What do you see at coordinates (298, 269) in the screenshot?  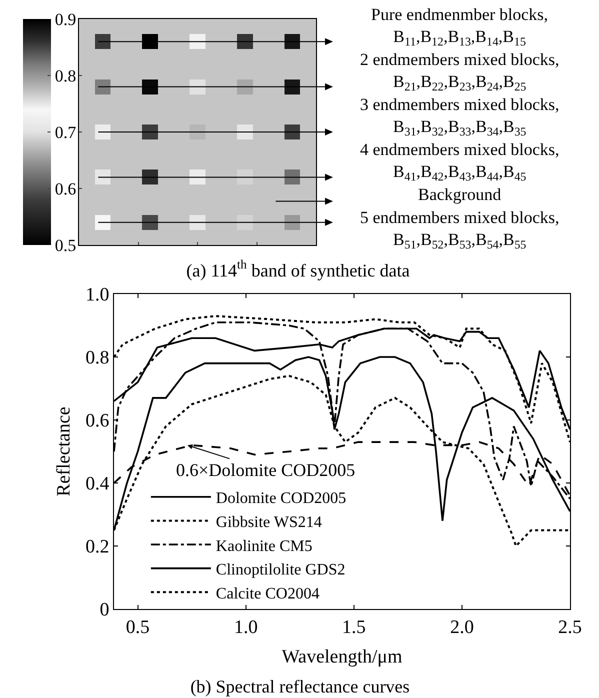 I see `text: (a) 114$^{th}$ band of synthetic data` at bounding box center [298, 269].